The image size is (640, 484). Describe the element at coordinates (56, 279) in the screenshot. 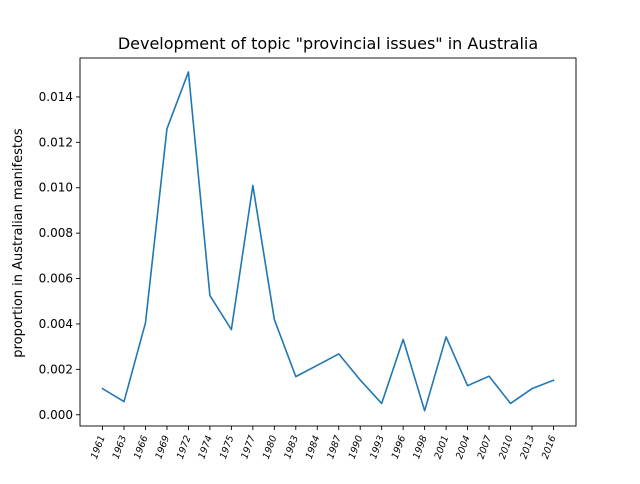

I see `y-tick-label: 0.006` at that location.